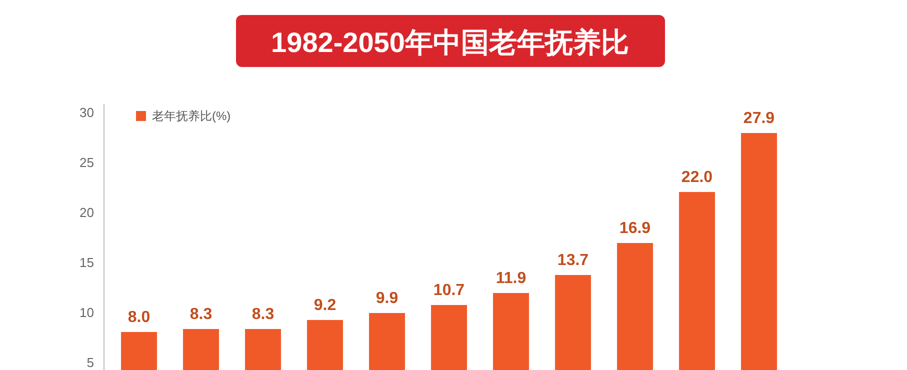  What do you see at coordinates (191, 116) in the screenshot?
I see `legend-label: 老年抚养比(%)` at bounding box center [191, 116].